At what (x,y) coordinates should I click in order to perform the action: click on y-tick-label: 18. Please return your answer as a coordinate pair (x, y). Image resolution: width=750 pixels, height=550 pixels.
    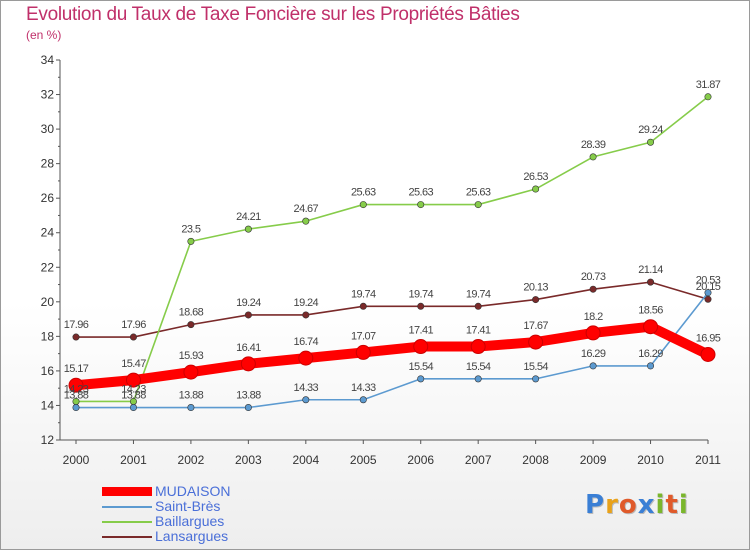
    Looking at the image, I should click on (48, 336).